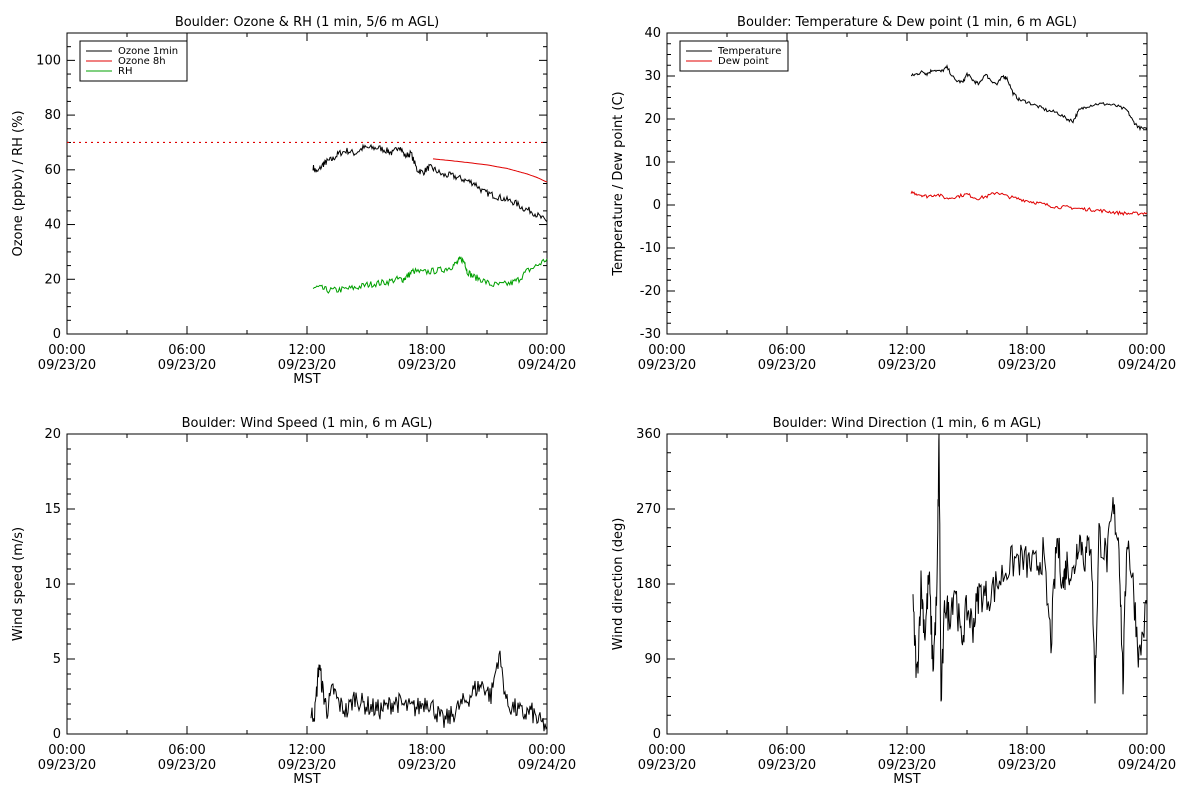  I want to click on y-tick-label: 60, so click(52, 170).